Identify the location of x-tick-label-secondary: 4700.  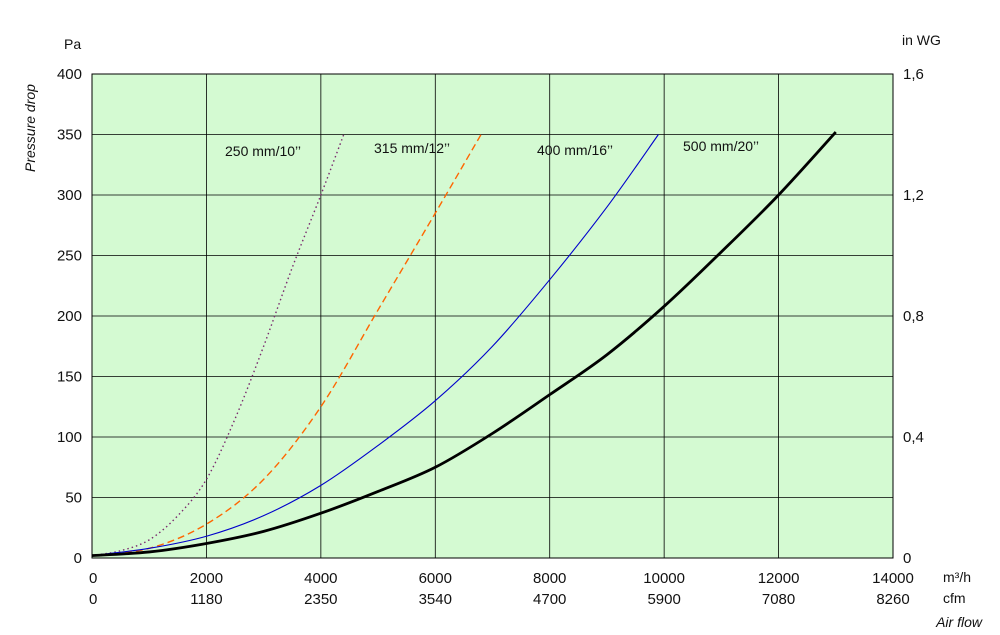
(549, 599).